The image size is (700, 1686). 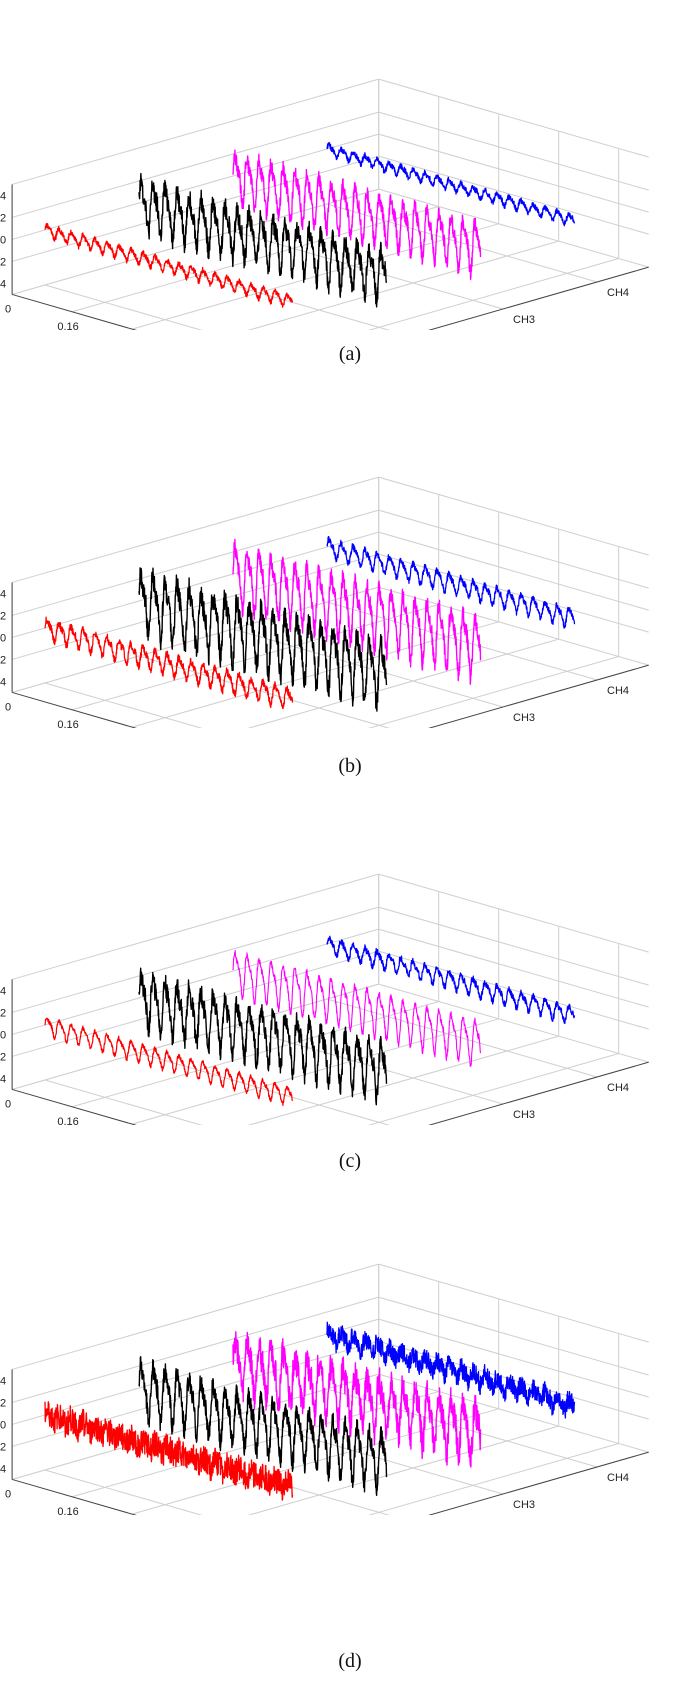 I want to click on z-tick-label: -2, so click(x=3, y=262).